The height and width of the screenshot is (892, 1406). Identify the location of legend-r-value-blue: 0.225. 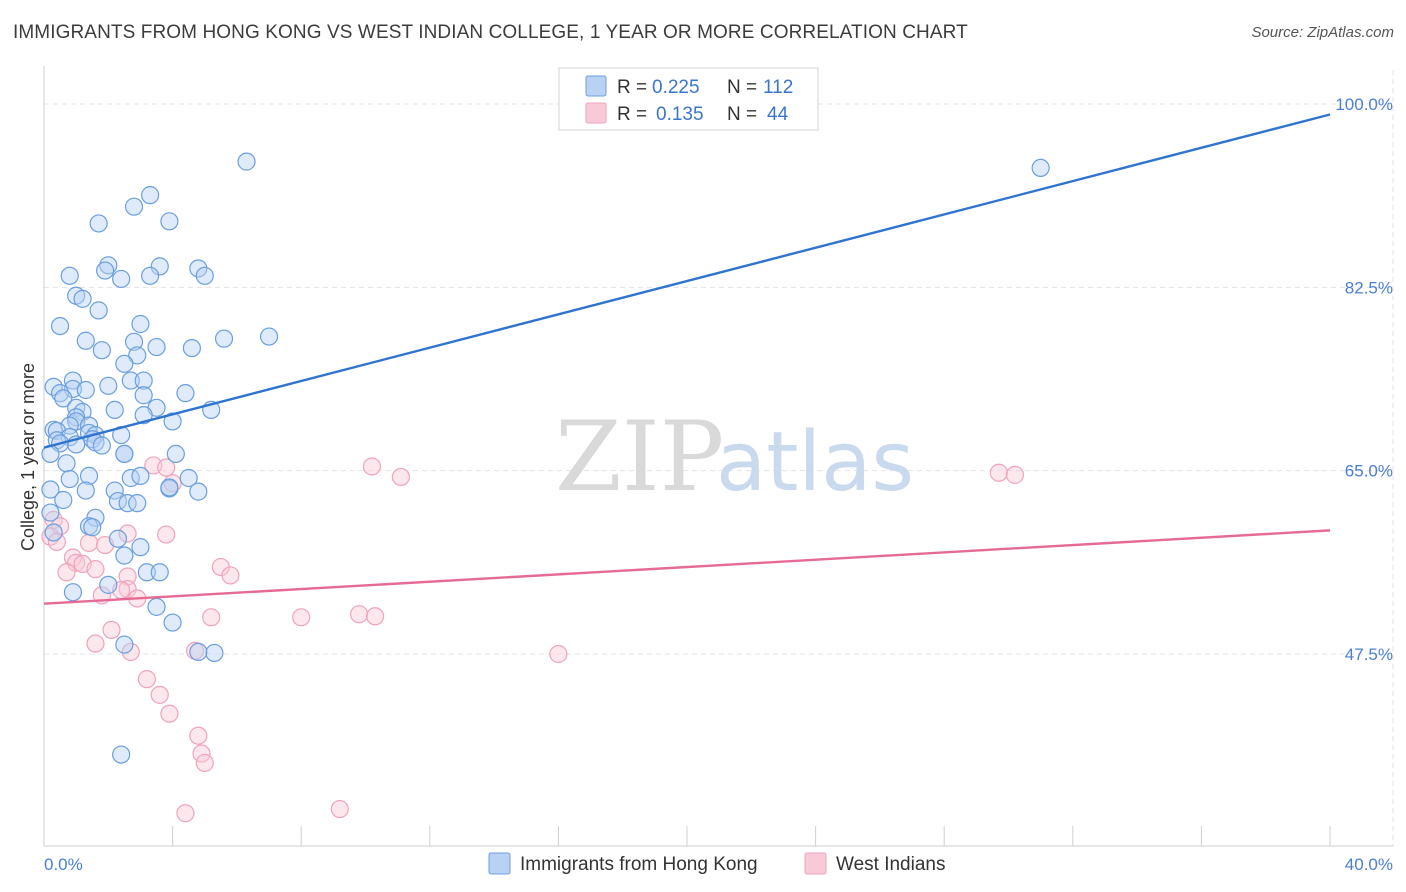
(676, 87).